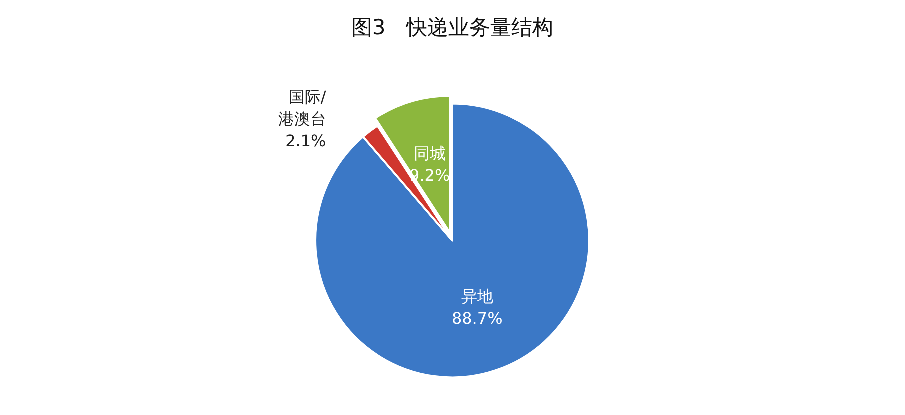  Describe the element at coordinates (430, 154) in the screenshot. I see `slice-label: 同城` at that location.